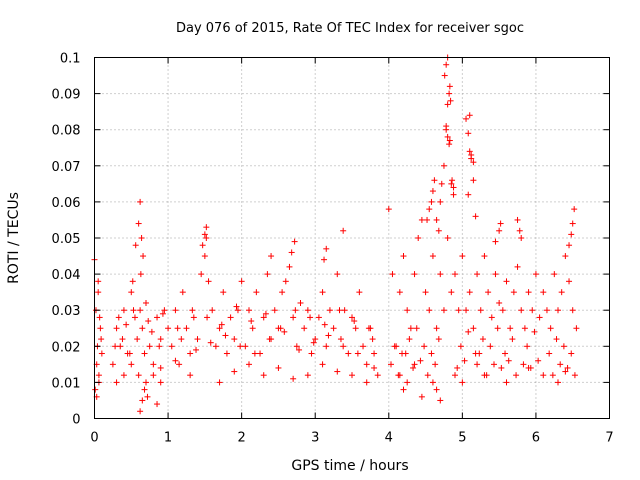  What do you see at coordinates (66, 347) in the screenshot?
I see `y-tick-label: 0.02` at bounding box center [66, 347].